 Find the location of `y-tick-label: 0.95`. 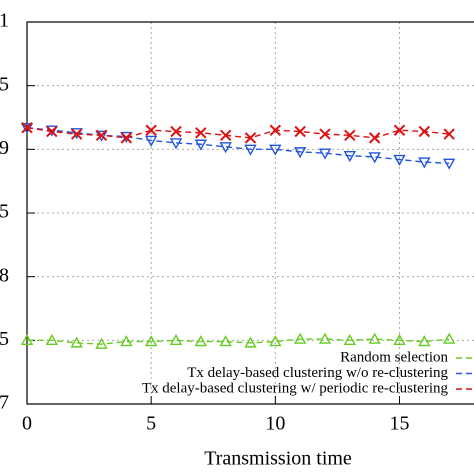

y-tick-label: 0.95 is located at coordinates (4, 84).